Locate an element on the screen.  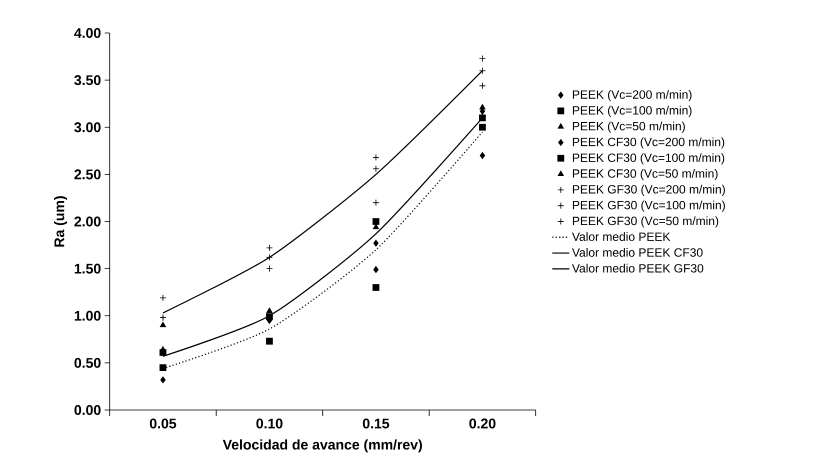
x-tick-label: 0.20 is located at coordinates (482, 423).